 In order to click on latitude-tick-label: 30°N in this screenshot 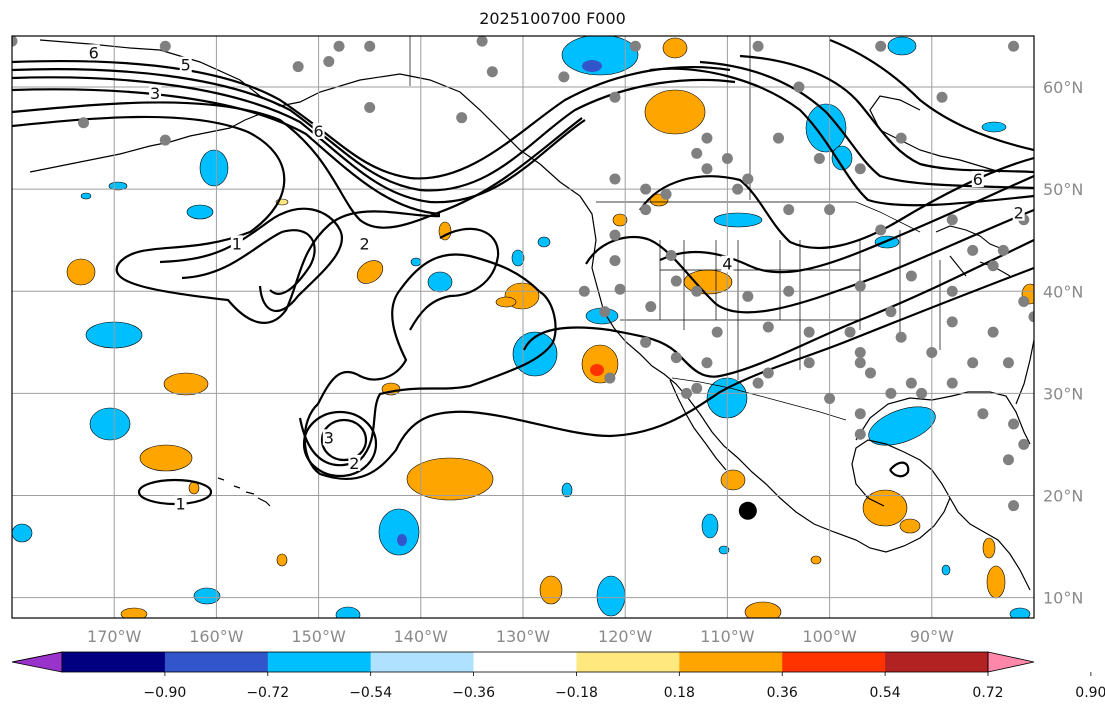, I will do `click(1063, 393)`.